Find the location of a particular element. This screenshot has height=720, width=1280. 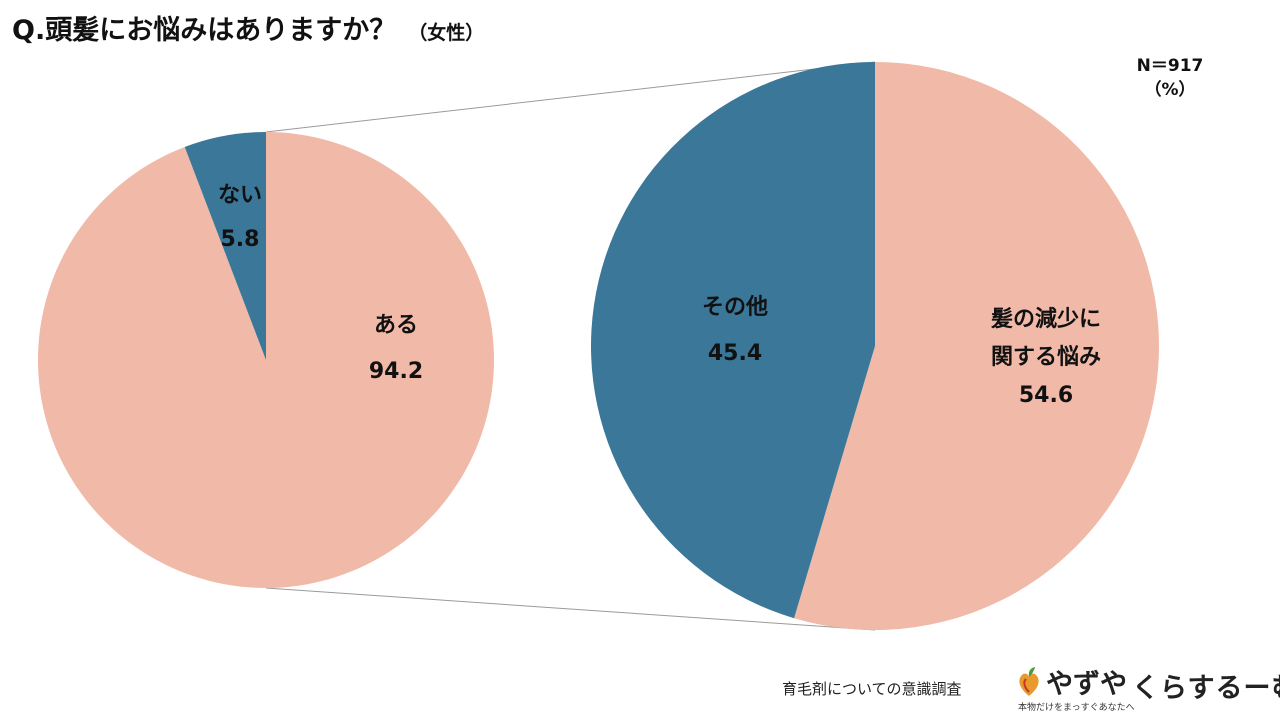

slice-value-label: 5.8 is located at coordinates (240, 239).